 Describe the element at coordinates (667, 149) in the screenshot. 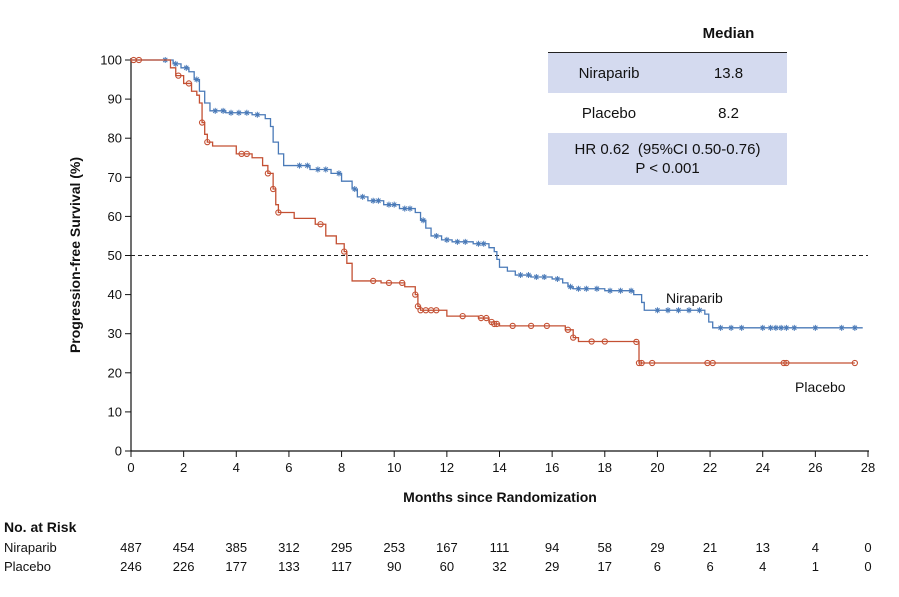

I see `hazard-ratio-text: HR 0.62 (95%CI 0.50-0.76)` at that location.